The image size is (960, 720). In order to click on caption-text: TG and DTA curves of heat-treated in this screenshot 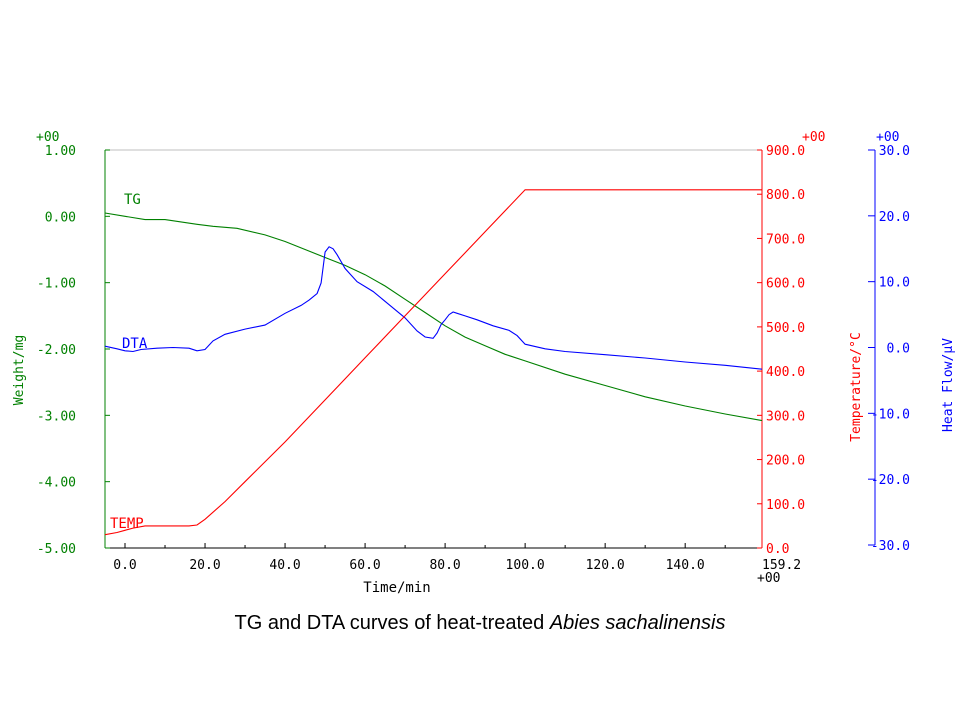, I will do `click(392, 623)`.